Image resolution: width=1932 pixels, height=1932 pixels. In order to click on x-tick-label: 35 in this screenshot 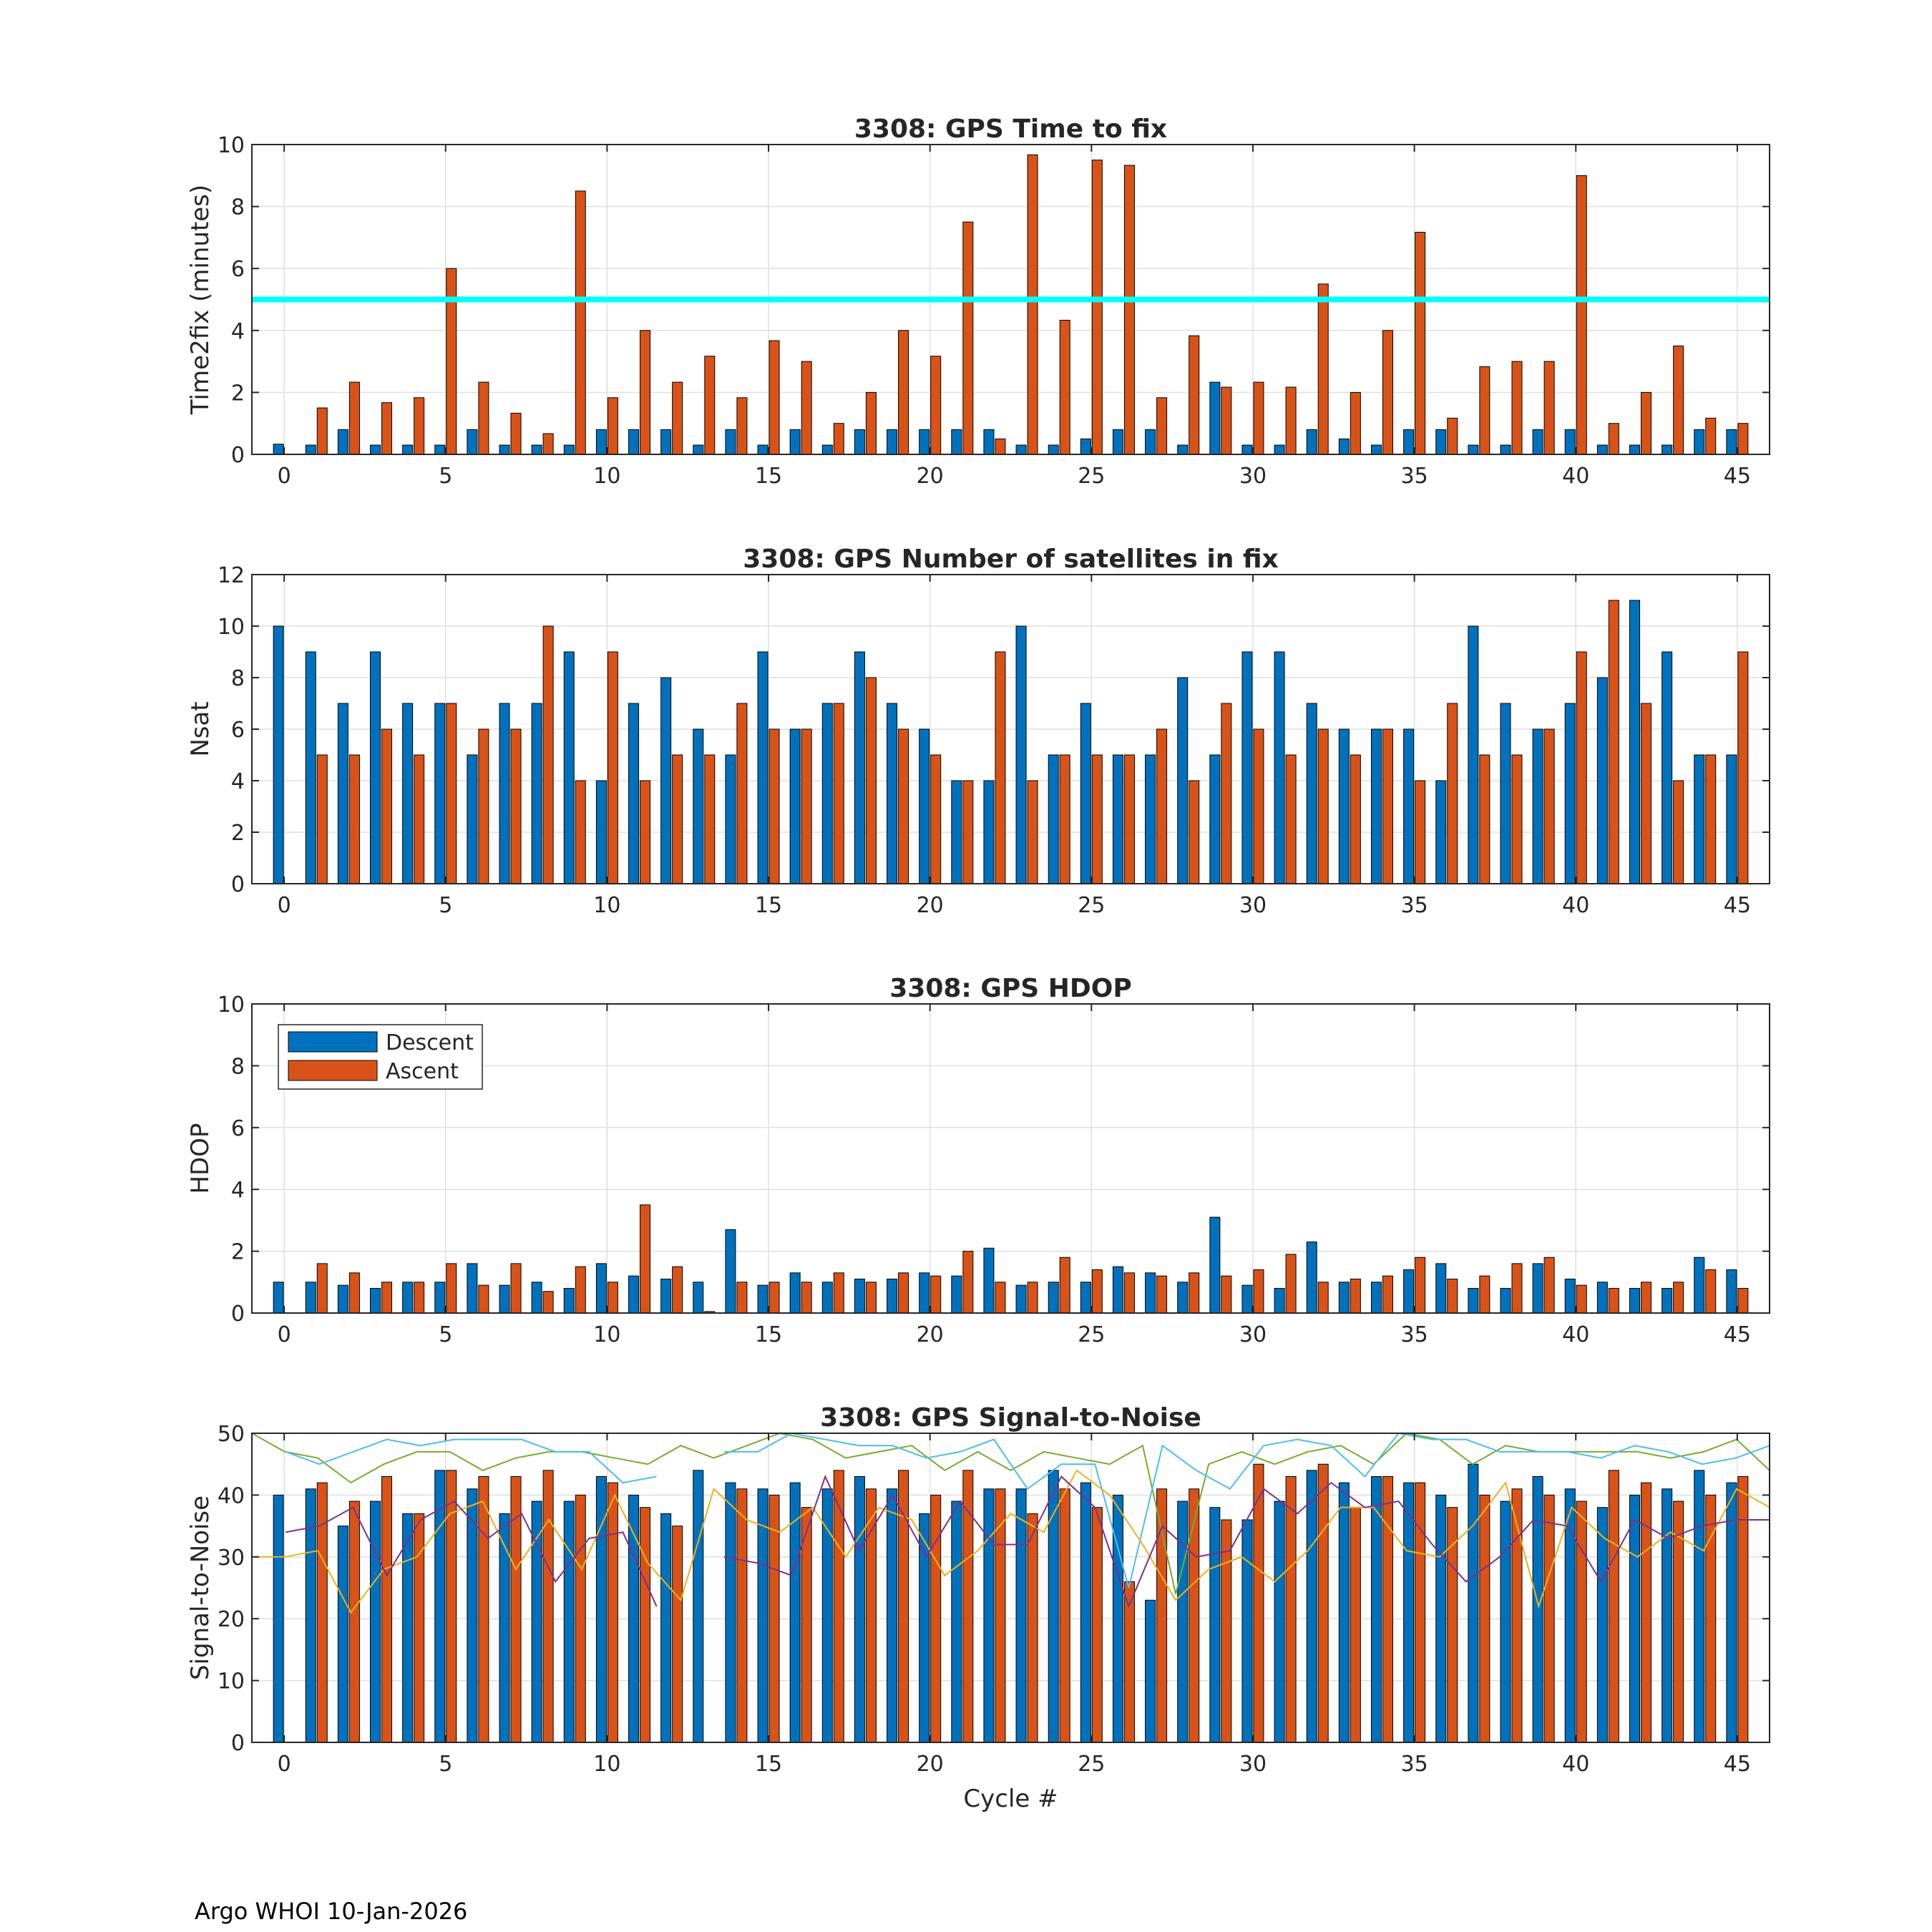, I will do `click(1414, 1334)`.